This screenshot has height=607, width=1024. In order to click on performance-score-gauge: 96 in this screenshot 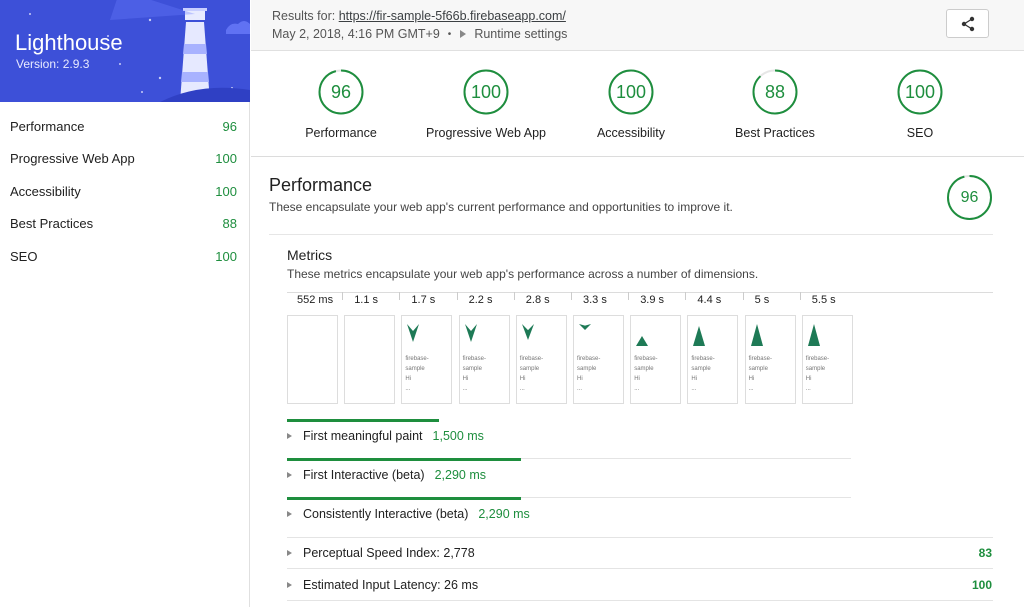, I will do `click(969, 197)`.